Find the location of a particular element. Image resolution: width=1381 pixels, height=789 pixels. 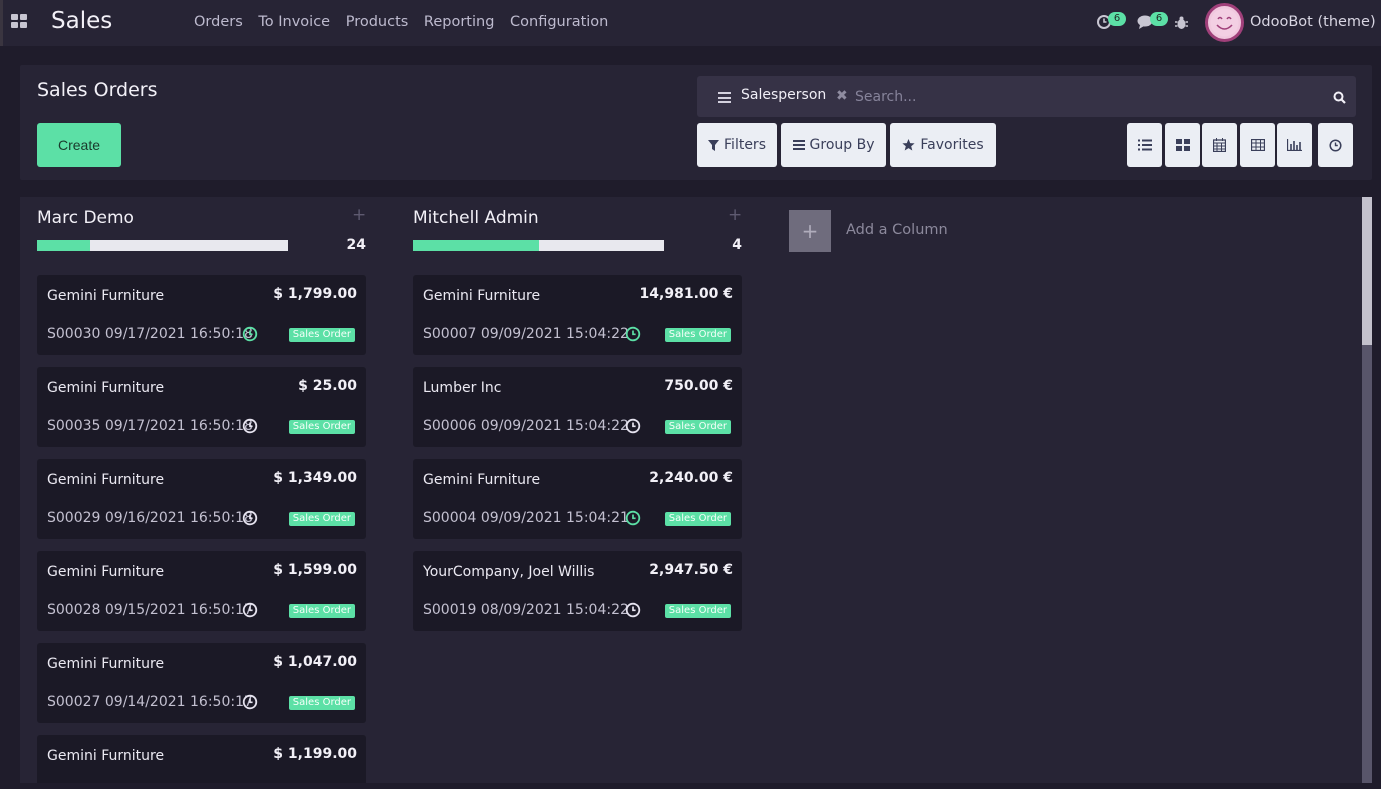

kanban-icon is located at coordinates (1182, 145).